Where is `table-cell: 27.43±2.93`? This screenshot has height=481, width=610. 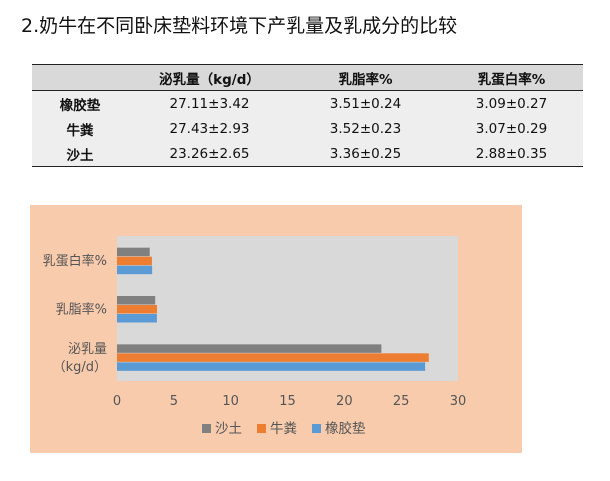 table-cell: 27.43±2.93 is located at coordinates (209, 128).